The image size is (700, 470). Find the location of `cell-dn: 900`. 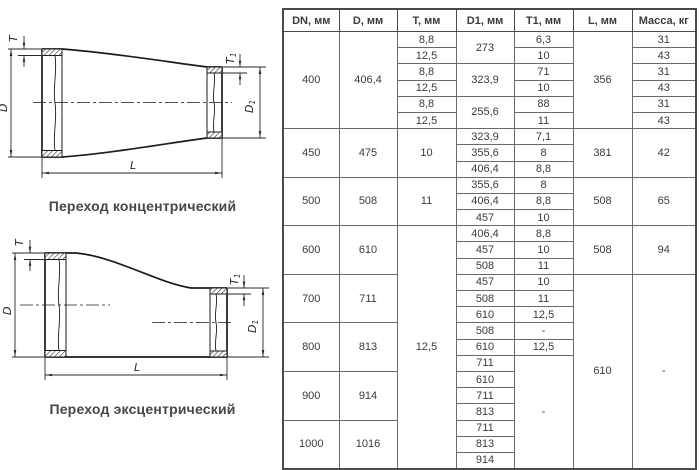

cell-dn: 900 is located at coordinates (311, 395).